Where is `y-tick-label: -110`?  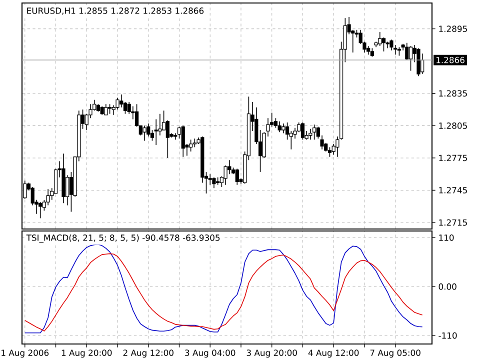 y-tick-label: -110 is located at coordinates (447, 335).